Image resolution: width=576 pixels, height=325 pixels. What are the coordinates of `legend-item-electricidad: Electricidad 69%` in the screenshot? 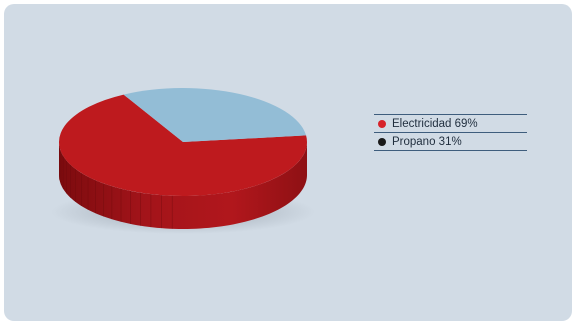 It's located at (450, 123).